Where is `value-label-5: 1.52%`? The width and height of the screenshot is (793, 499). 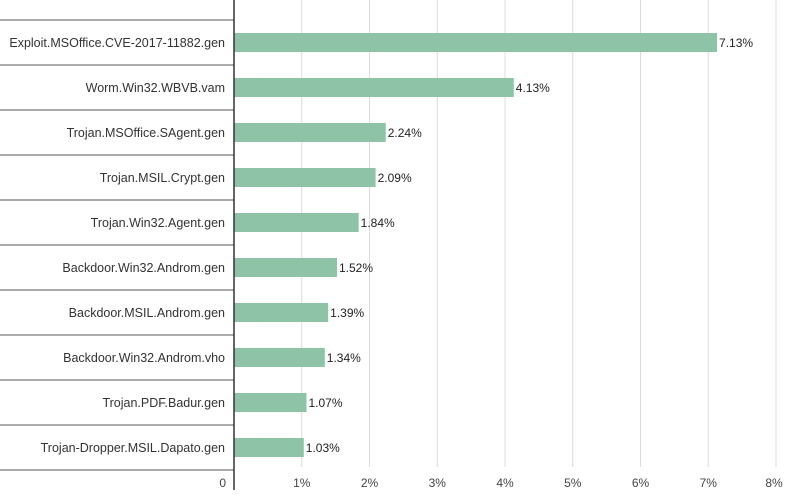 value-label-5: 1.52% is located at coordinates (356, 268).